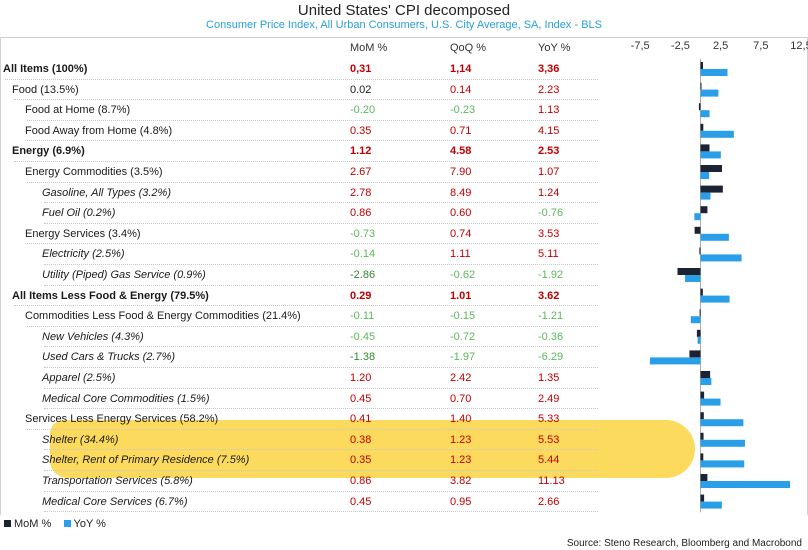 The height and width of the screenshot is (550, 808). What do you see at coordinates (361, 419) in the screenshot?
I see `cell-mom: 0.41` at bounding box center [361, 419].